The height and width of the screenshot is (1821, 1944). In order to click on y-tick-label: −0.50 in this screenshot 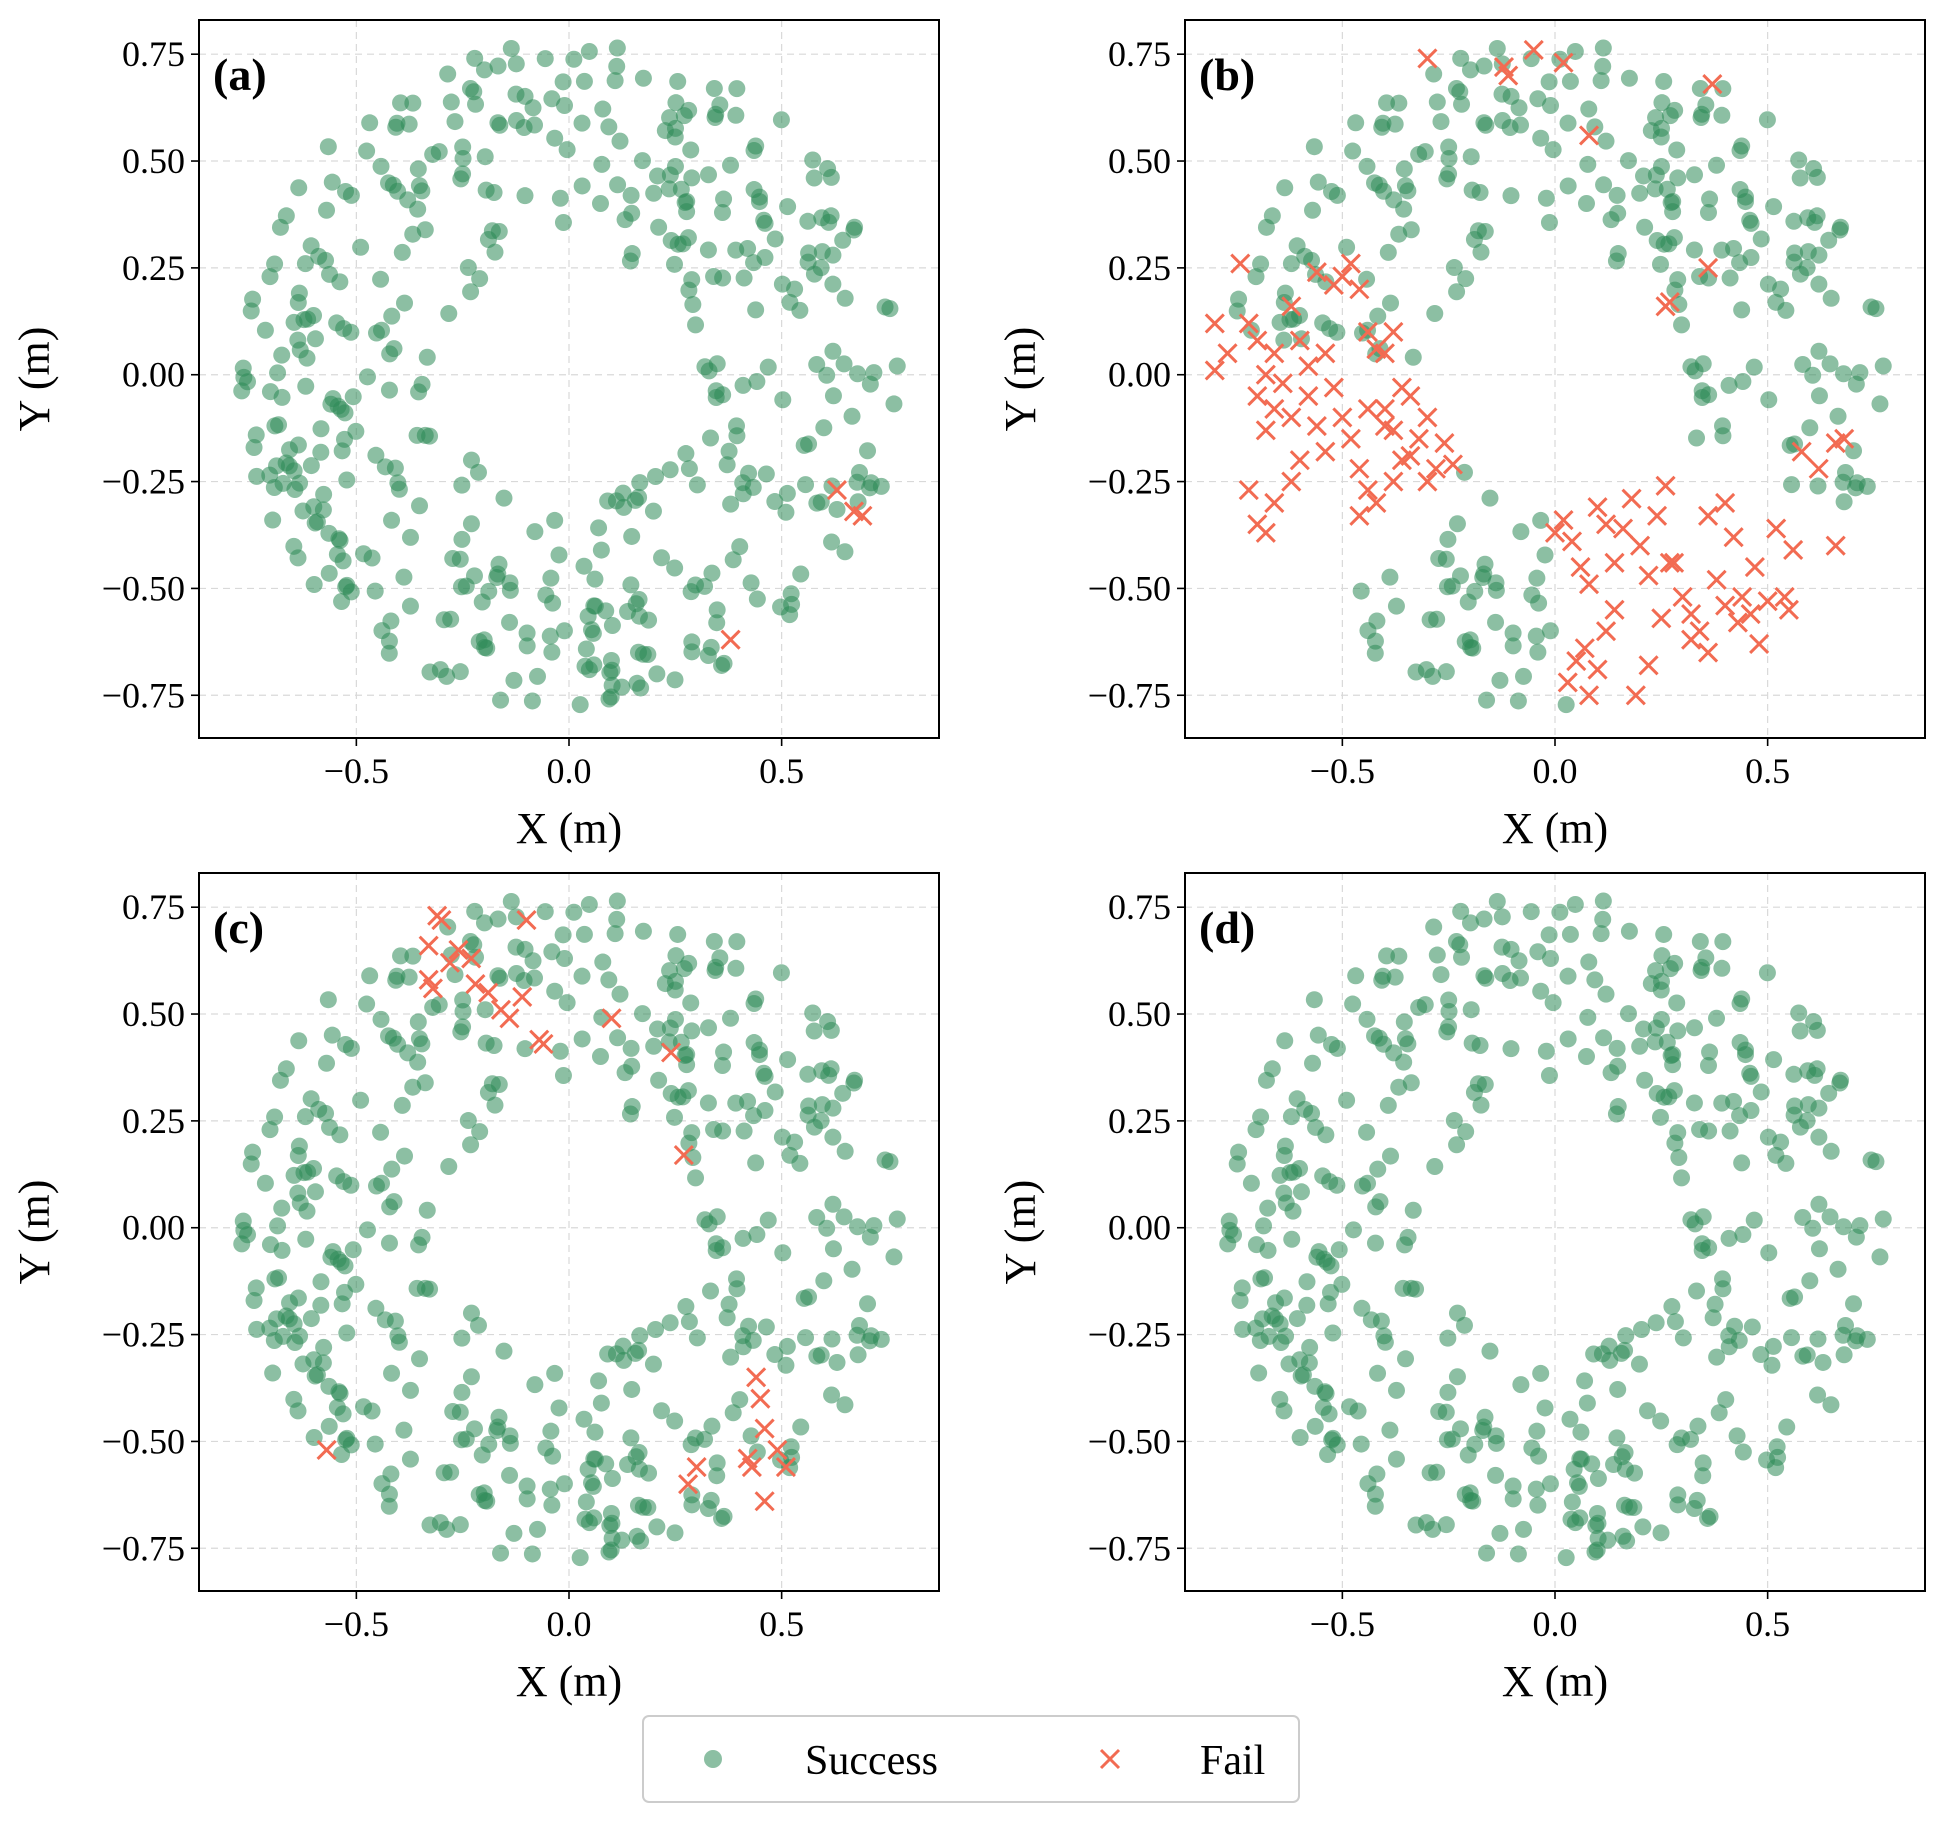, I will do `click(143, 1441)`.